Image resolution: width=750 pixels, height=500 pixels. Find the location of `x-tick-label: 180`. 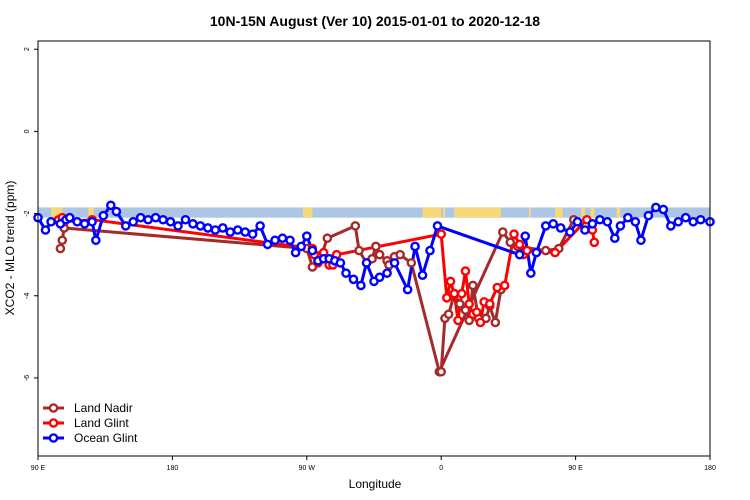

x-tick-label: 180 is located at coordinates (710, 468).